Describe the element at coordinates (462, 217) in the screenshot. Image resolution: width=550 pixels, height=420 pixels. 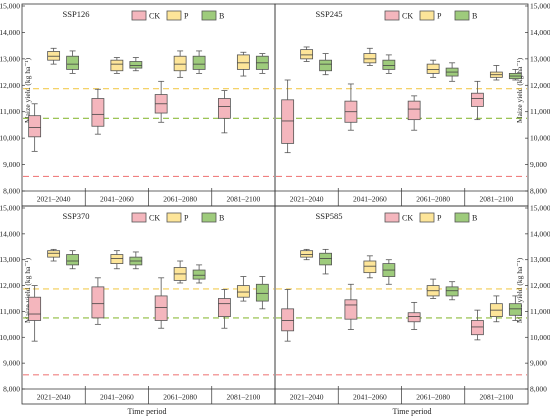
I see `legend-swatch-b-ssp585` at that location.